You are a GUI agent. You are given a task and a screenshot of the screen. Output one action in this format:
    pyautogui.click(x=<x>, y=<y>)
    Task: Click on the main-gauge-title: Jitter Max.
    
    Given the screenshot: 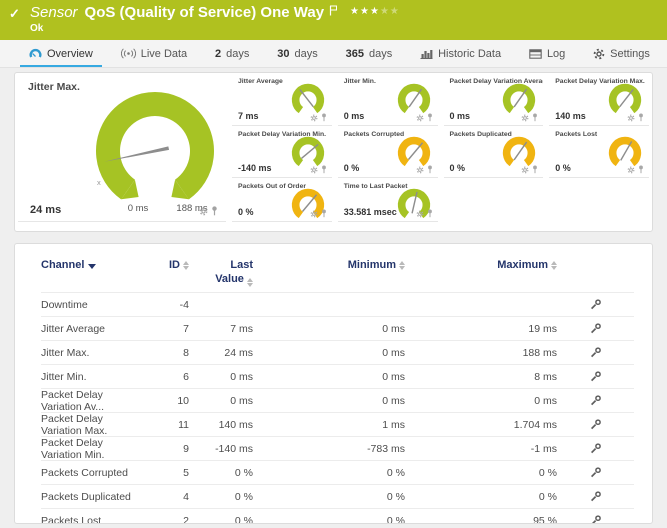 What is the action you would take?
    pyautogui.click(x=54, y=87)
    